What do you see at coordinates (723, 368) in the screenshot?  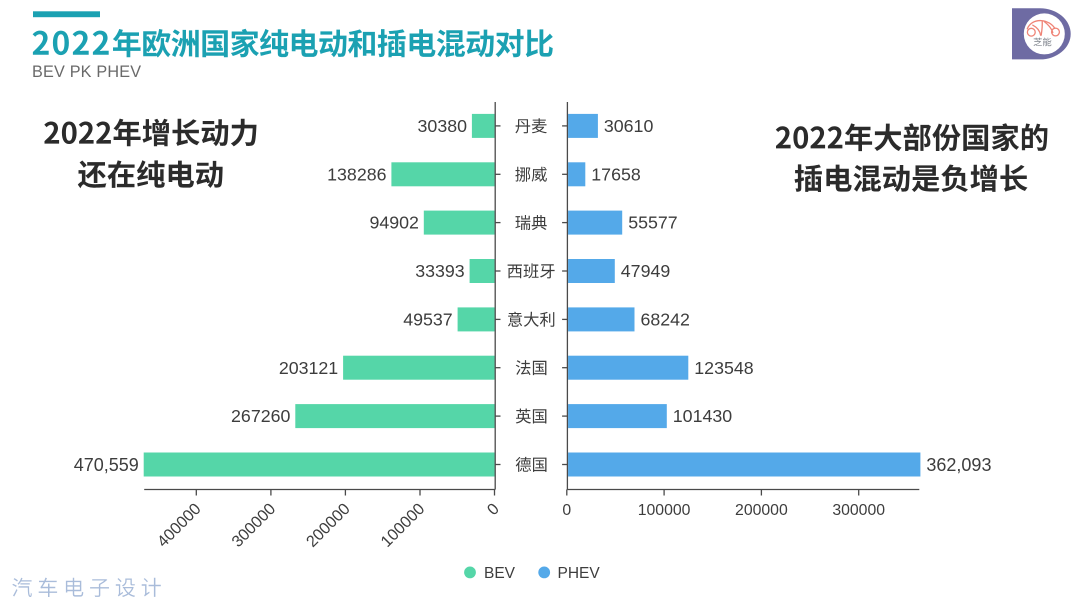 I see `svg-text: 123548` at bounding box center [723, 368].